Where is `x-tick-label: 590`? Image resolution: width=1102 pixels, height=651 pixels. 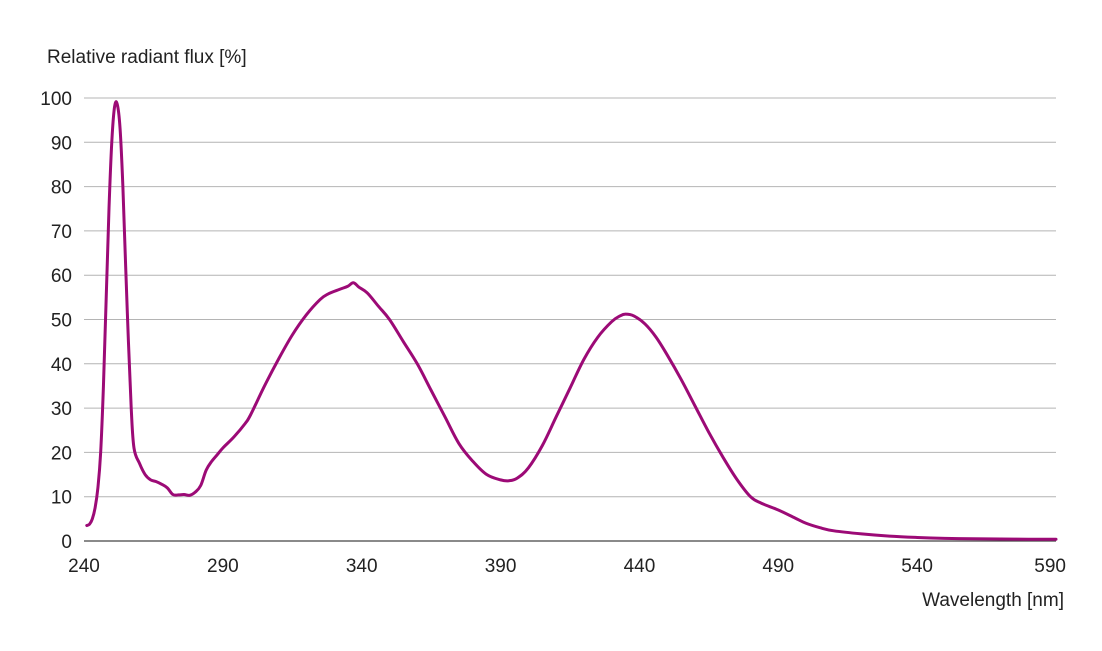
x-tick-label: 590 is located at coordinates (1050, 566).